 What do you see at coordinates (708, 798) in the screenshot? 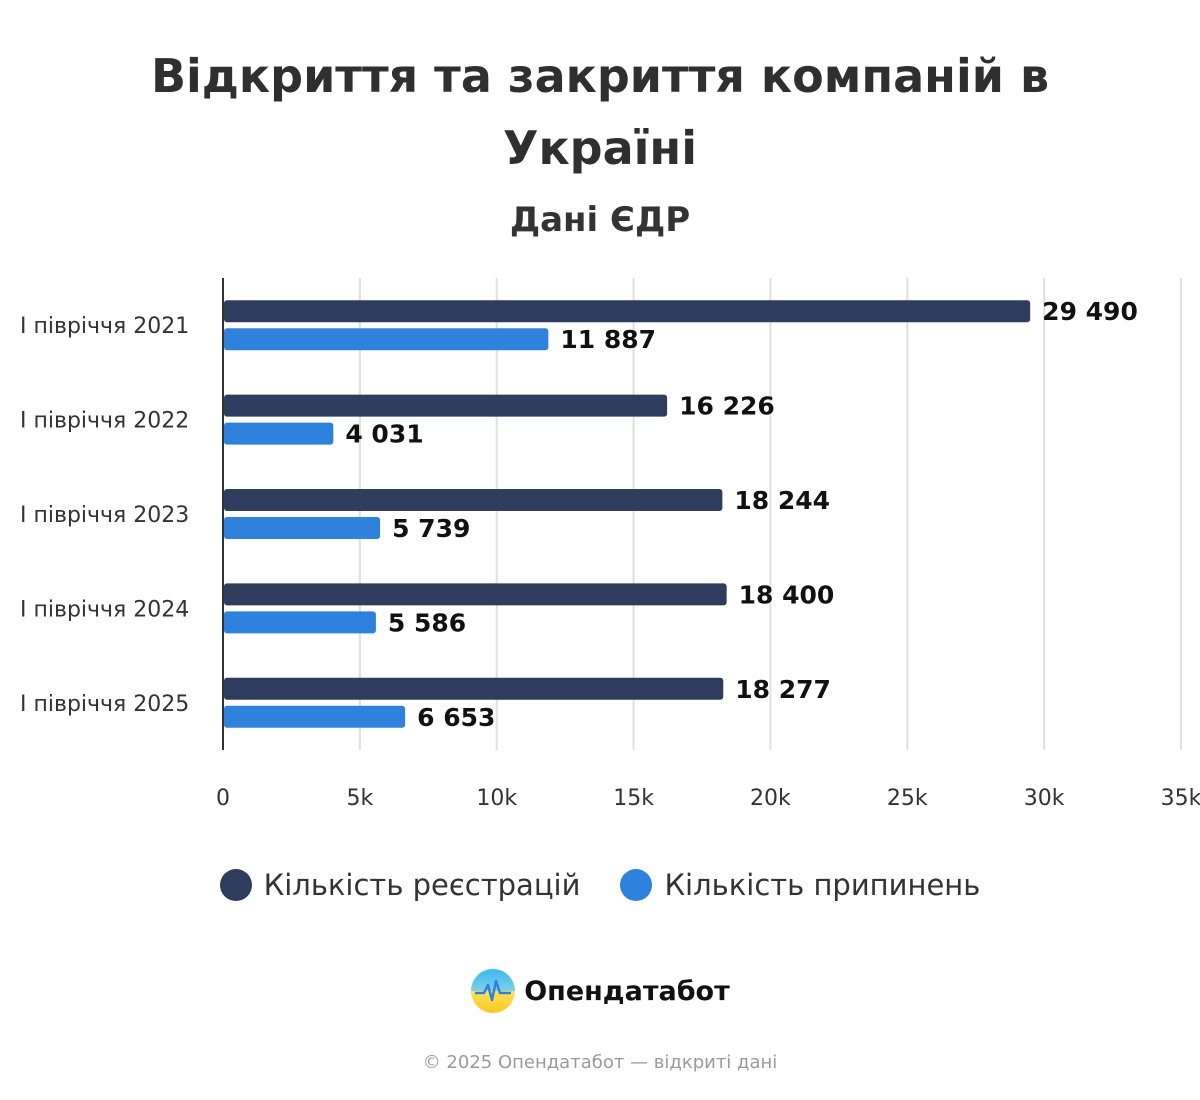
I see `x-tick-labels: 0 5k 10k 15k 20k 25k 30k 35k` at bounding box center [708, 798].